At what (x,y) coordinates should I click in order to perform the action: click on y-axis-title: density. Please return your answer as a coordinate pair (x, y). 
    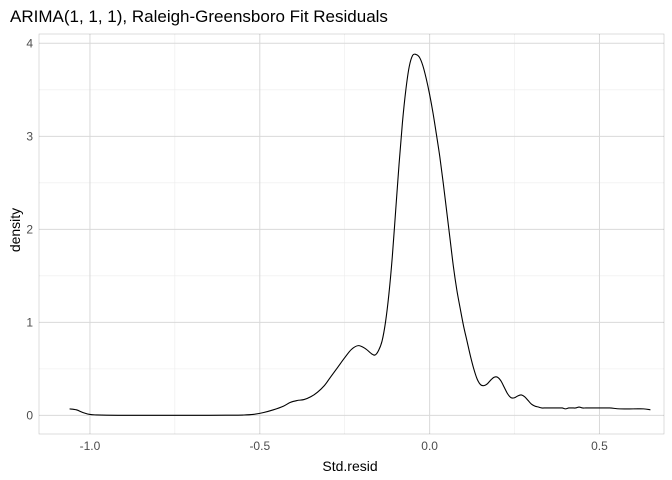
    Looking at the image, I should click on (15, 230).